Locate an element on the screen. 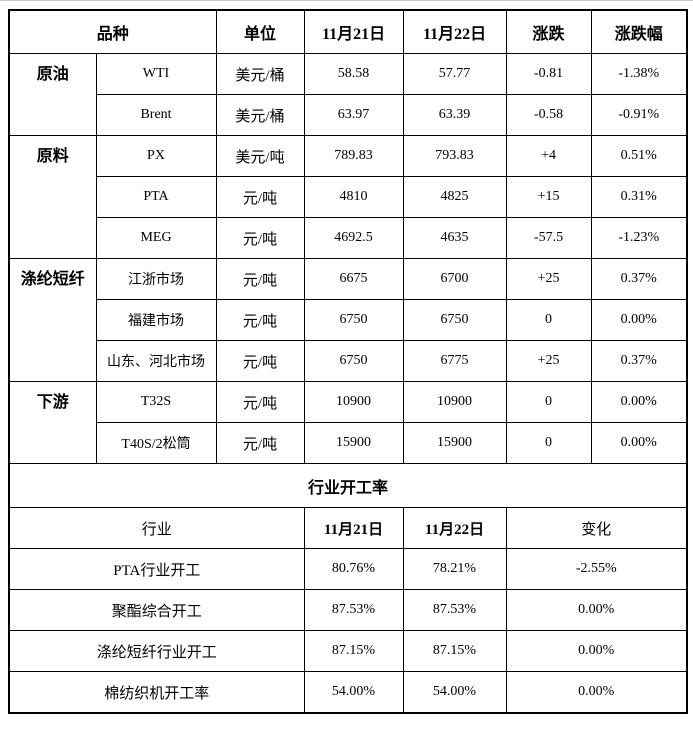 This screenshot has width=693, height=737. rate-day2-cell: 78.21% is located at coordinates (454, 569).